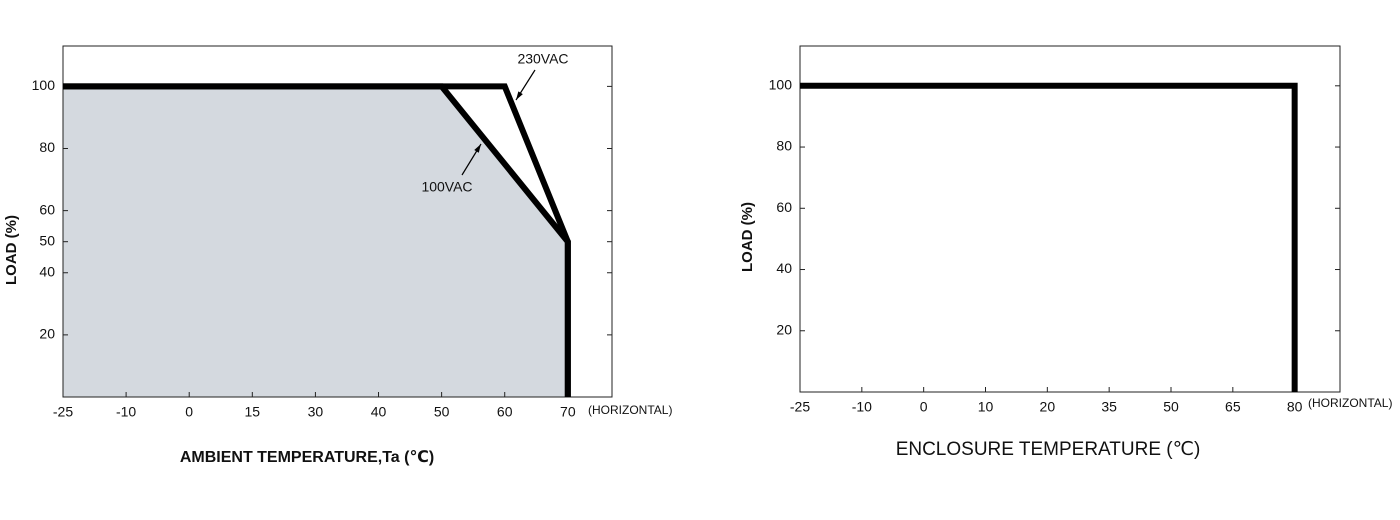 Image resolution: width=1400 pixels, height=520 pixels. What do you see at coordinates (307, 457) in the screenshot?
I see `x-axis-label: AMBIENT TEMPERATURE,Ta (℃)` at bounding box center [307, 457].